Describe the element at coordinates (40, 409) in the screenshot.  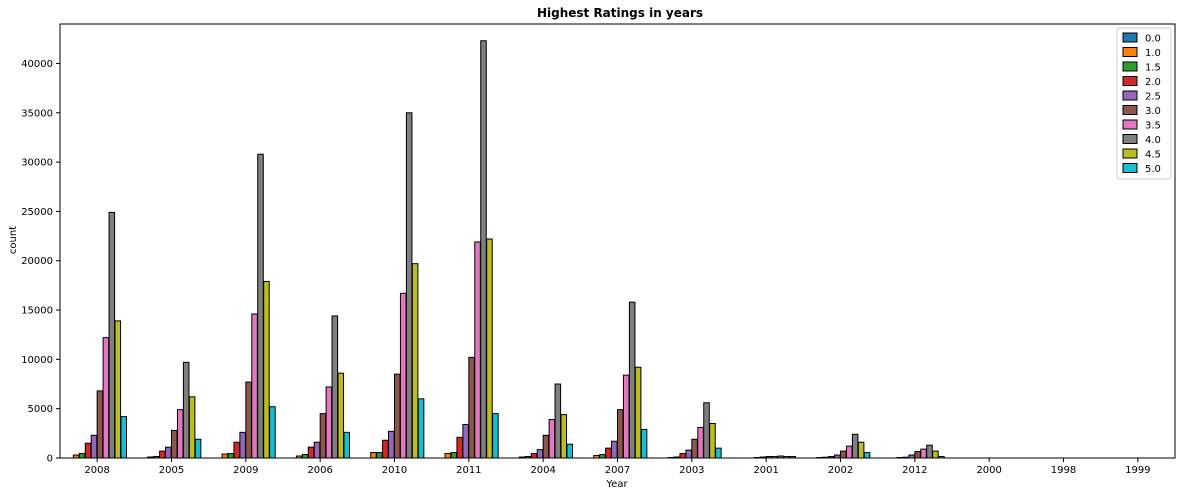
I see `y-tick-label: 5000` at that location.